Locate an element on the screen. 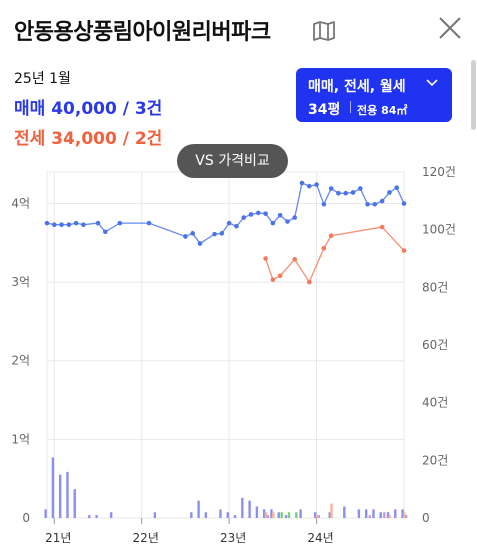 The height and width of the screenshot is (559, 477). period-label: 25년 1월 is located at coordinates (42, 79).